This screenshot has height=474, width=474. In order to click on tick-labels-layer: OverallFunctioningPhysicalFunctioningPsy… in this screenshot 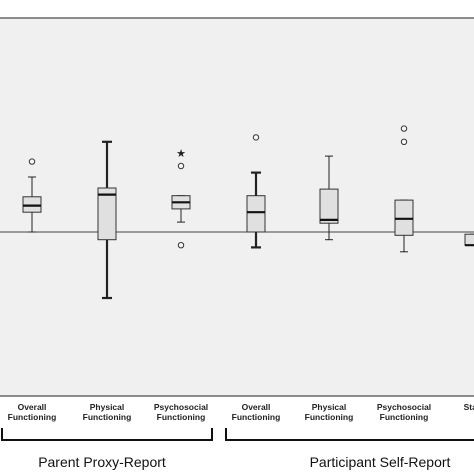, I will do `click(241, 412)`.